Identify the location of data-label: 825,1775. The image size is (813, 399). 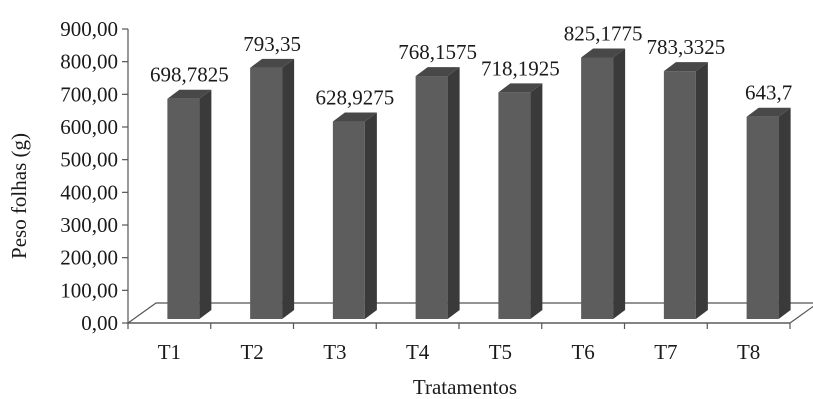
(603, 33).